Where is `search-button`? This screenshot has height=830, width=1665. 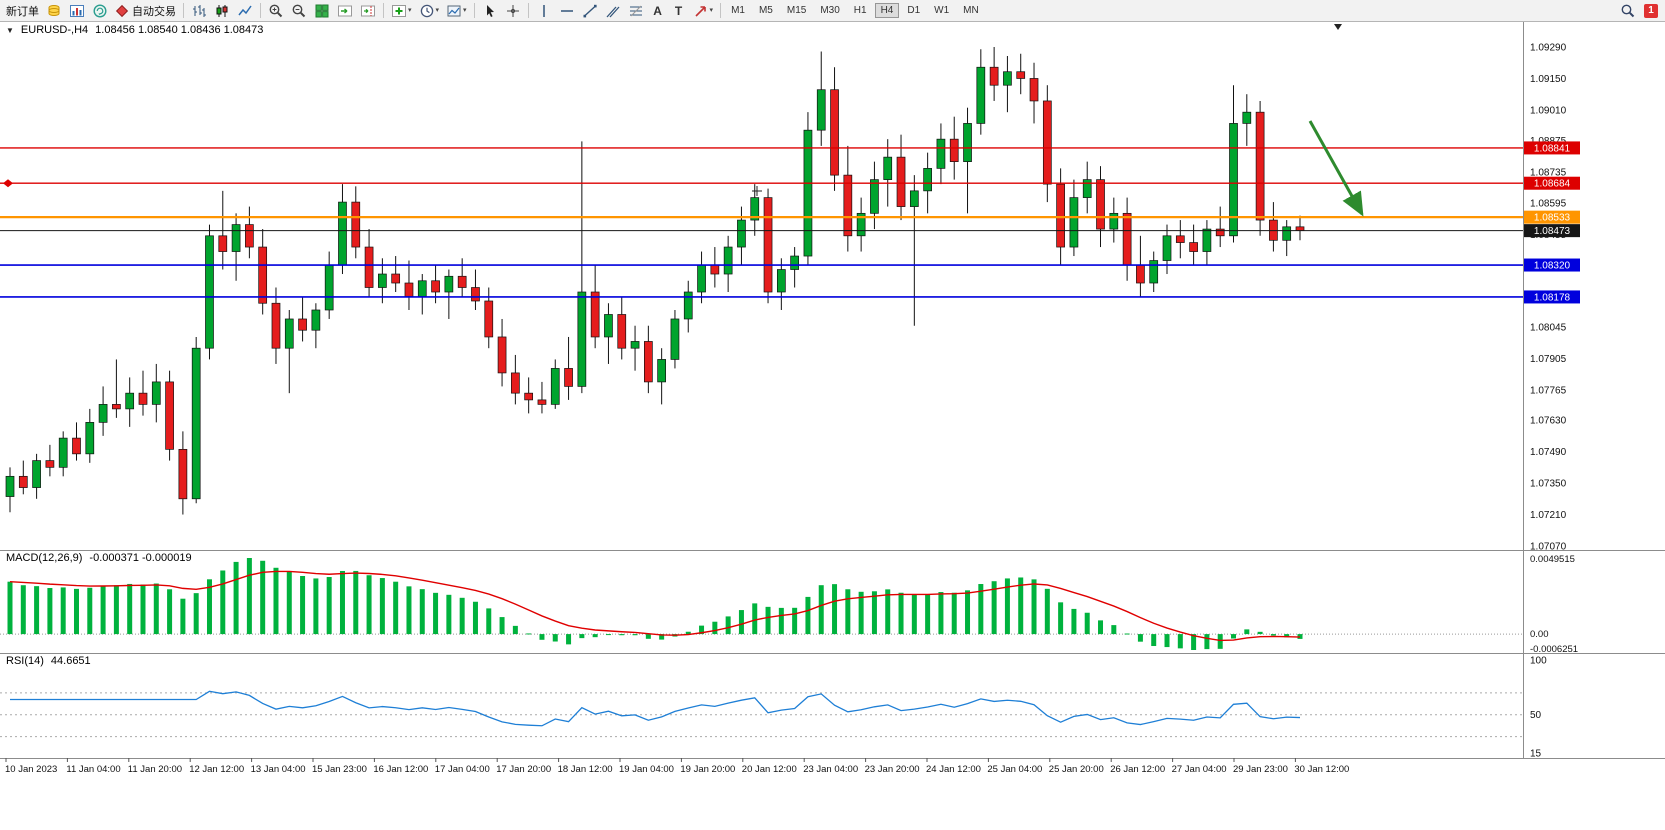 search-button is located at coordinates (1628, 11).